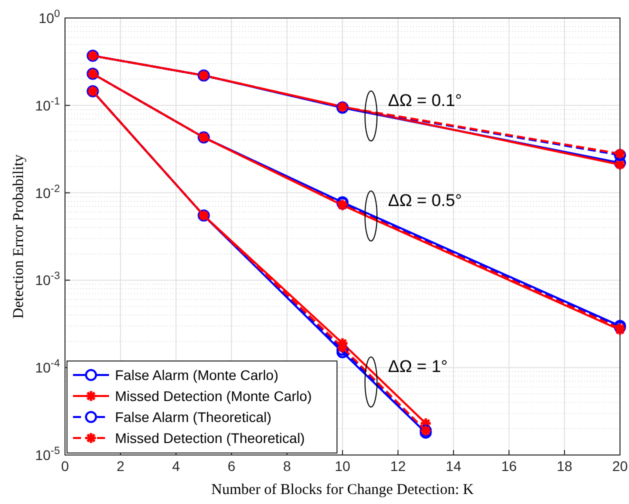  What do you see at coordinates (19, 236) in the screenshot?
I see `y-axis-title: Detection Error Probability` at bounding box center [19, 236].